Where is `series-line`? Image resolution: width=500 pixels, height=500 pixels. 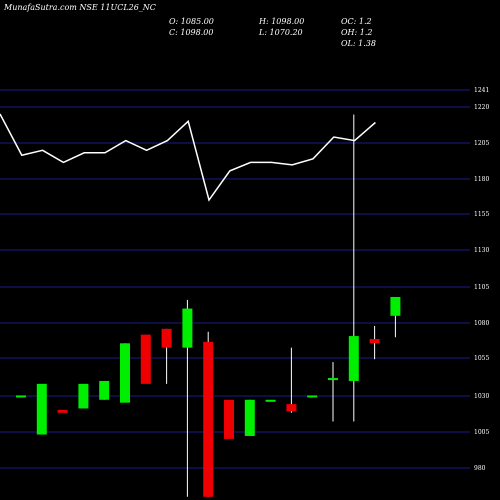
series-line is located at coordinates (188, 157).